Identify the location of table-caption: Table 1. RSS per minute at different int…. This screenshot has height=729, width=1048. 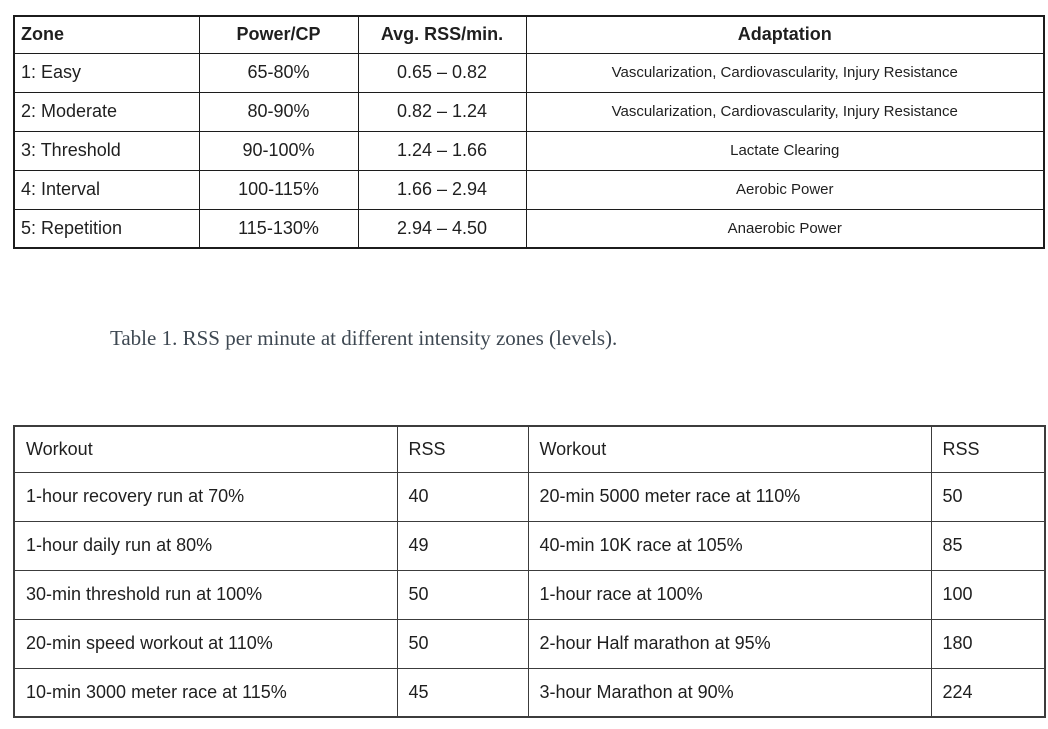
(364, 338).